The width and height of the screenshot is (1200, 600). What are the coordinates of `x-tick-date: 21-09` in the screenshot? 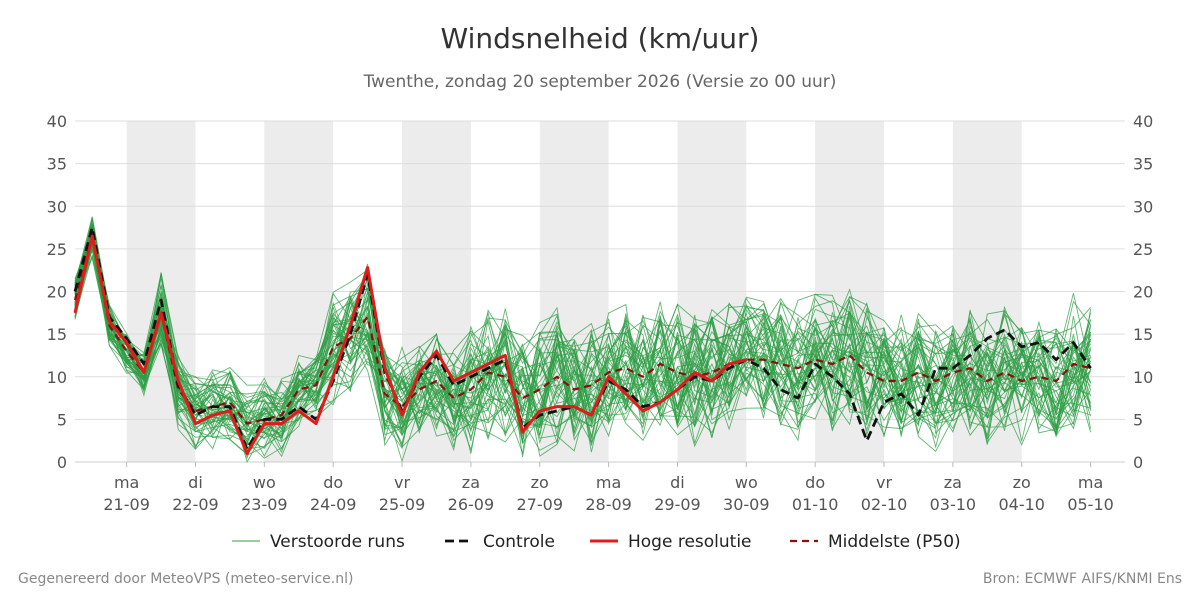 It's located at (126, 504).